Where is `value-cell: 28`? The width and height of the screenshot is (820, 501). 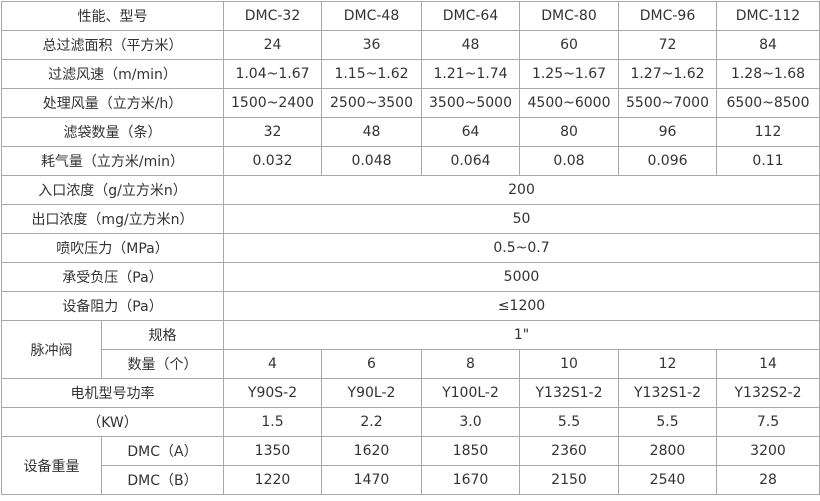
value-cell: 28 is located at coordinates (768, 480).